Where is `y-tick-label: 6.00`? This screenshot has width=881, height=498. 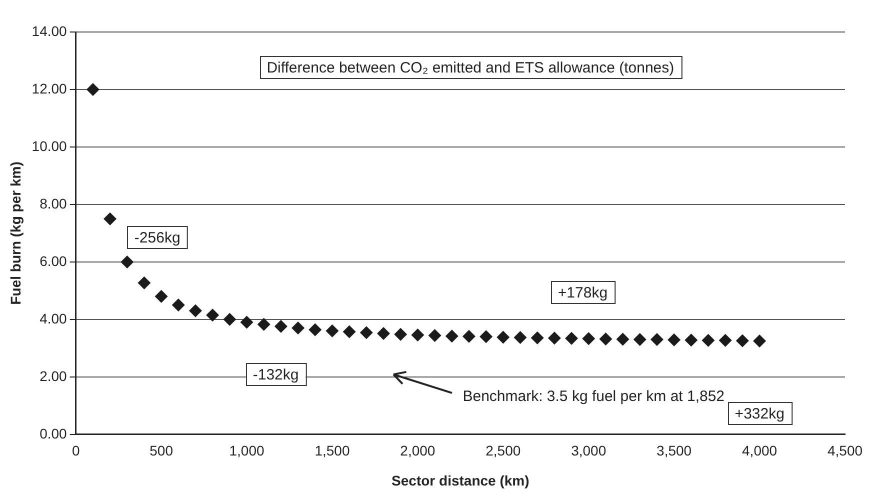
y-tick-label: 6.00 is located at coordinates (54, 260).